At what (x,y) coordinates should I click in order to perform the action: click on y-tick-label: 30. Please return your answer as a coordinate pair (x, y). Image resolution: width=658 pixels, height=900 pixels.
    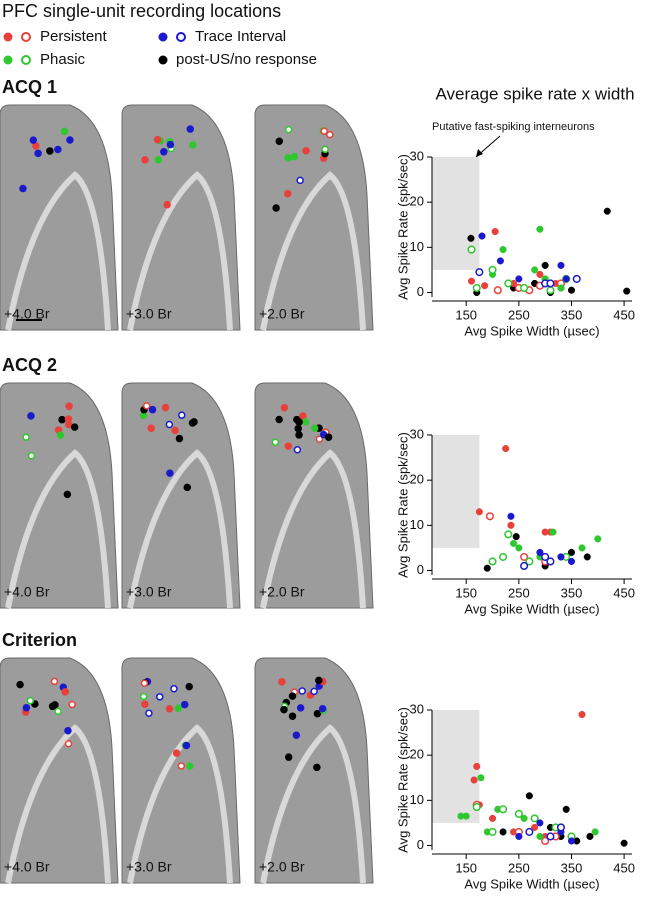
    Looking at the image, I should click on (417, 155).